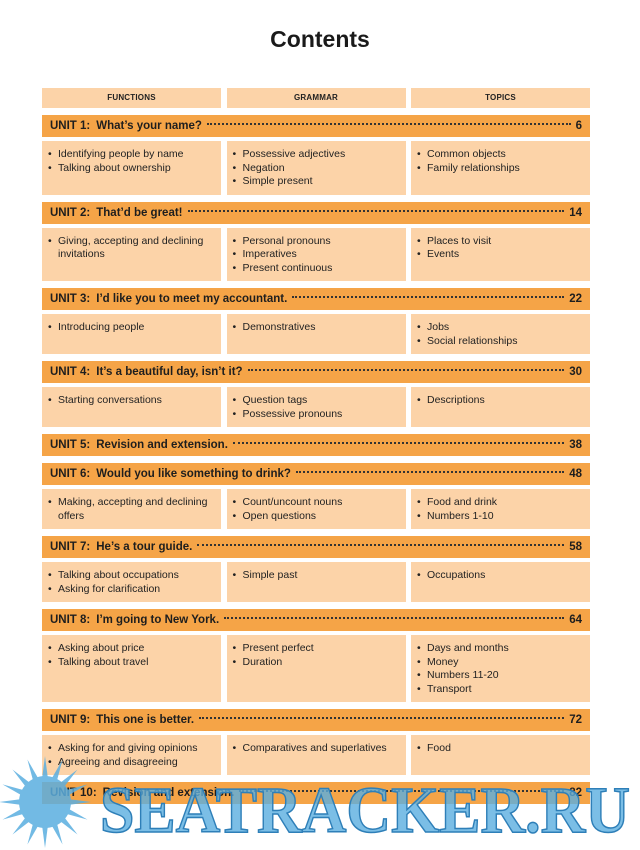  What do you see at coordinates (500, 98) in the screenshot?
I see `column-header: TOPICS` at bounding box center [500, 98].